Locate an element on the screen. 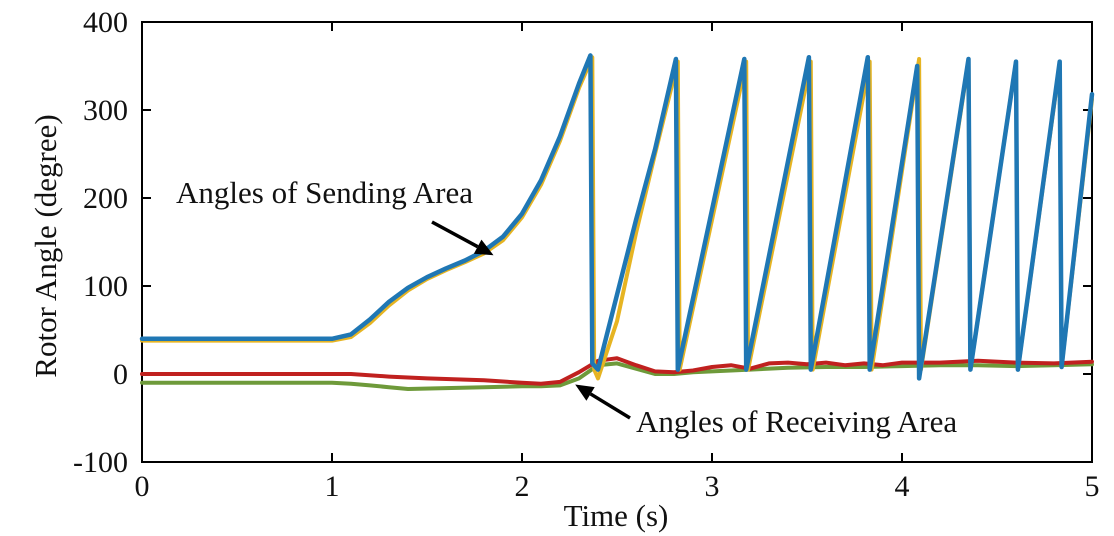  y-tick-label: 300 is located at coordinates (105, 110).